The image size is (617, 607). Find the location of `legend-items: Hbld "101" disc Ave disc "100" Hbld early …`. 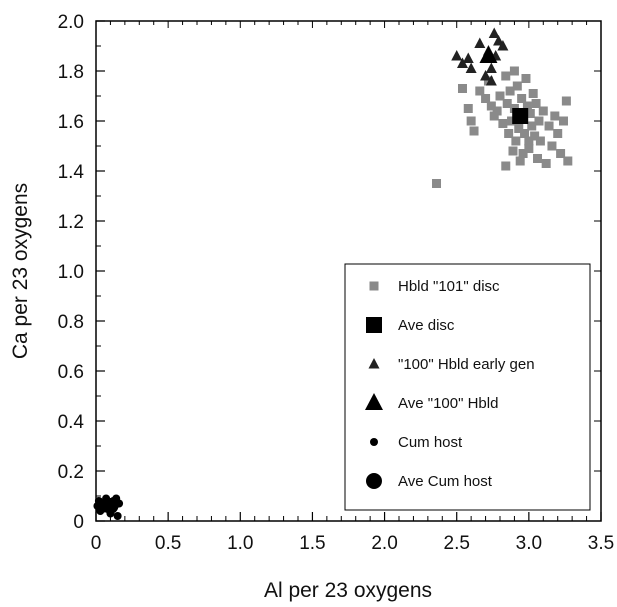

legend-items: Hbld "101" disc Ave disc "100" Hbld early … is located at coordinates (450, 384).